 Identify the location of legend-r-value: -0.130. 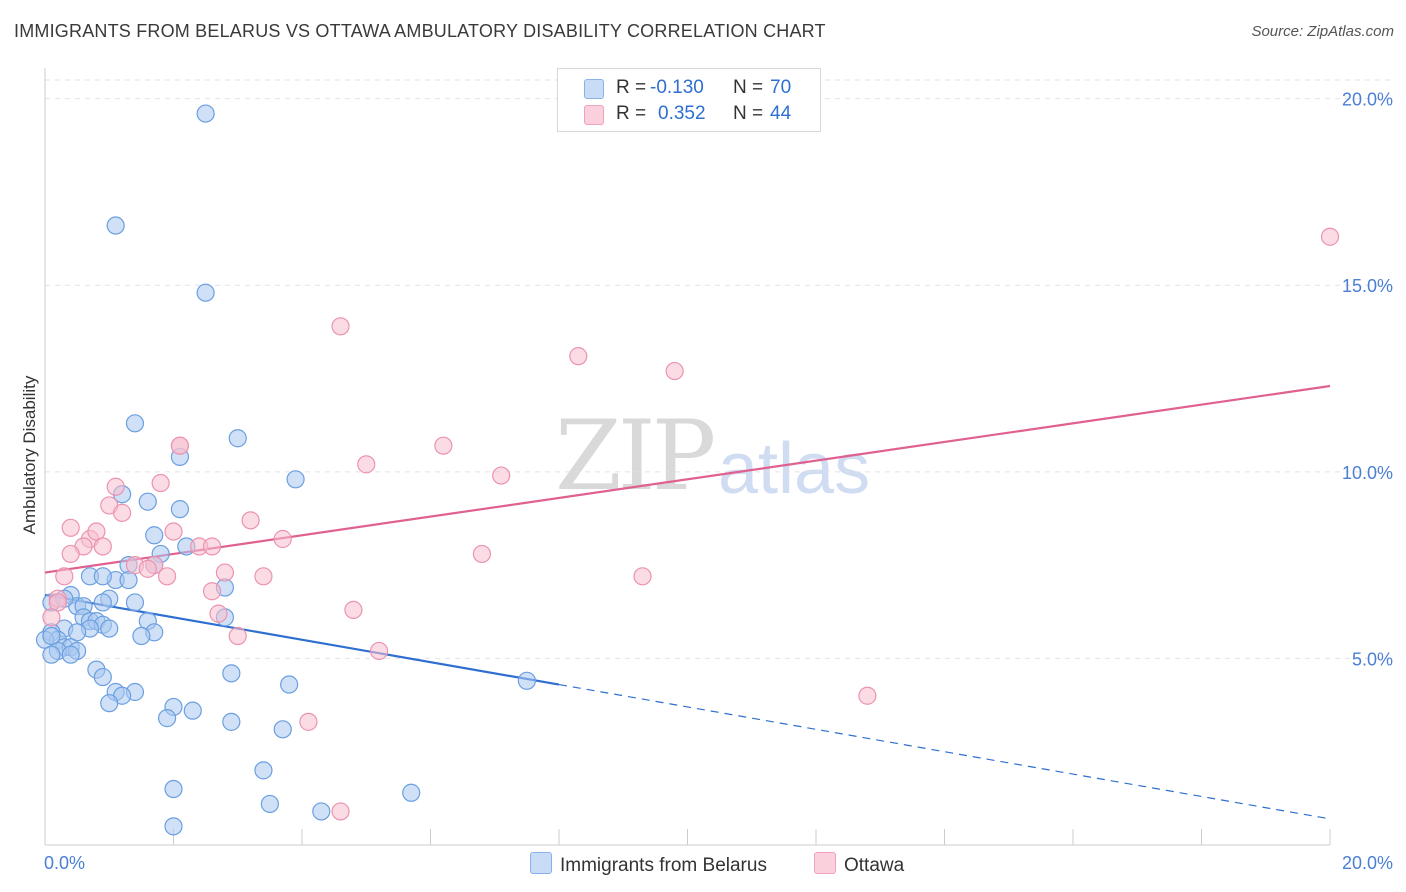
(677, 87).